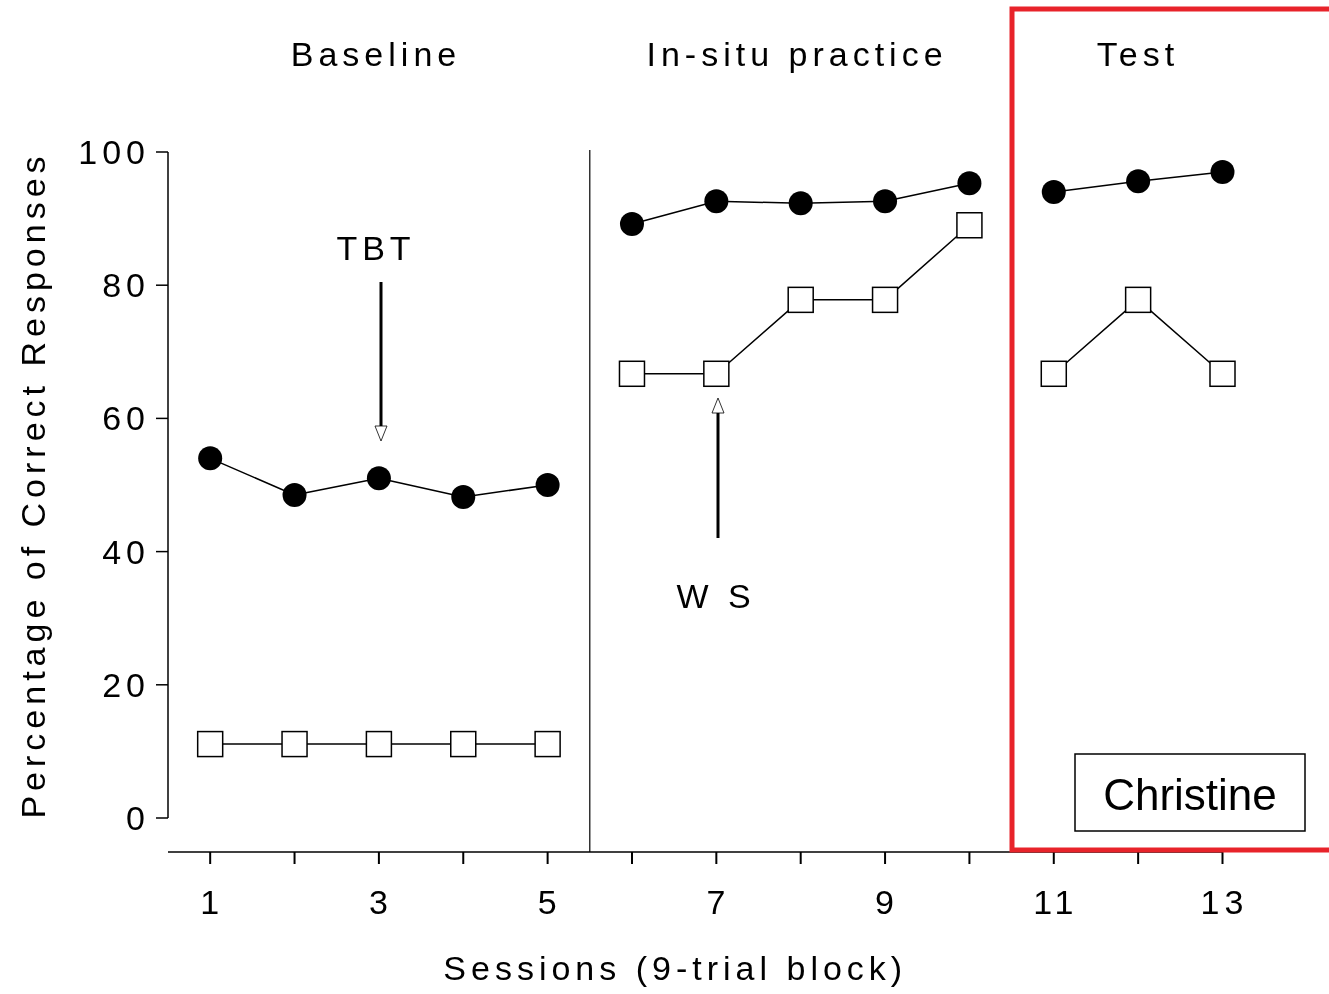 The image size is (1329, 994). I want to click on annotation: Christine, so click(1190, 794).